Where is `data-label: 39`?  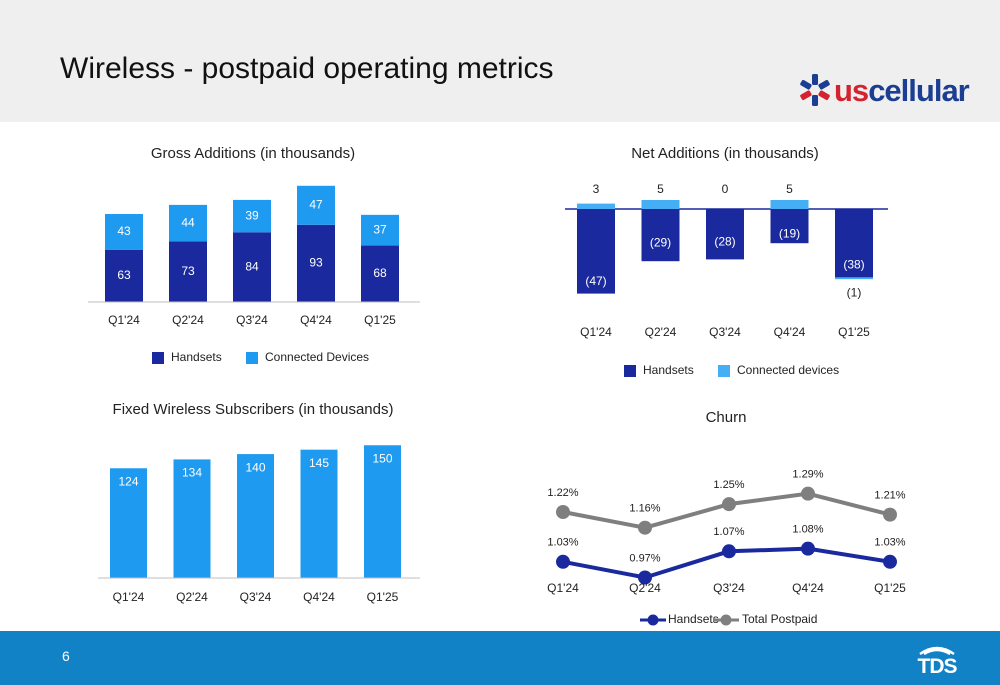
data-label: 39 is located at coordinates (252, 215).